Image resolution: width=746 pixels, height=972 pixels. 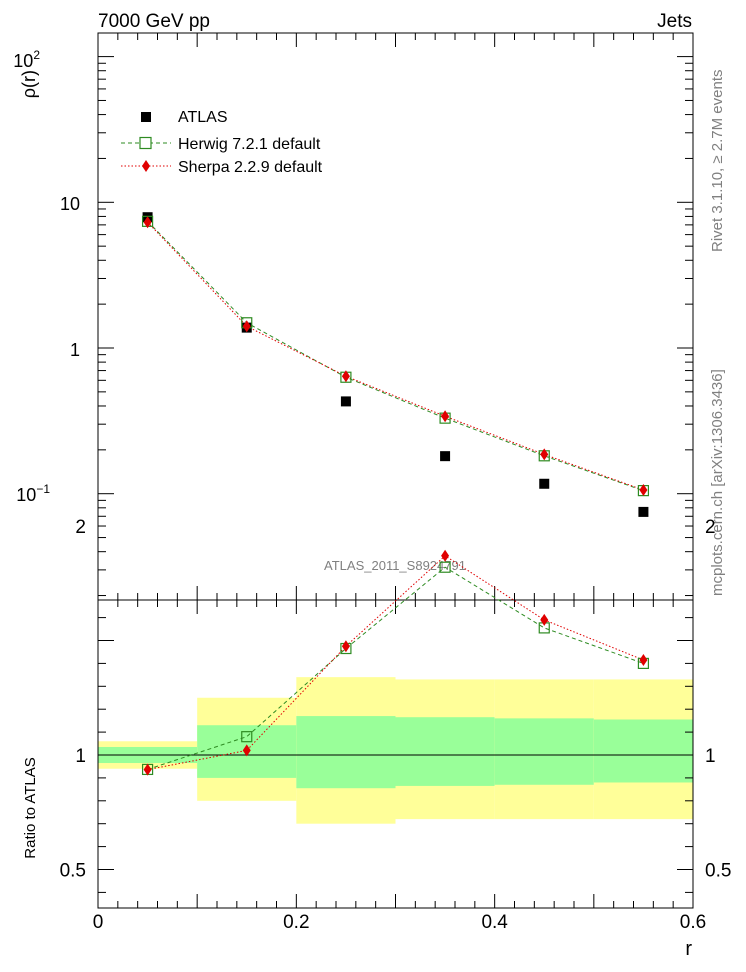 I want to click on x-tick-label: 0, so click(x=98, y=922).